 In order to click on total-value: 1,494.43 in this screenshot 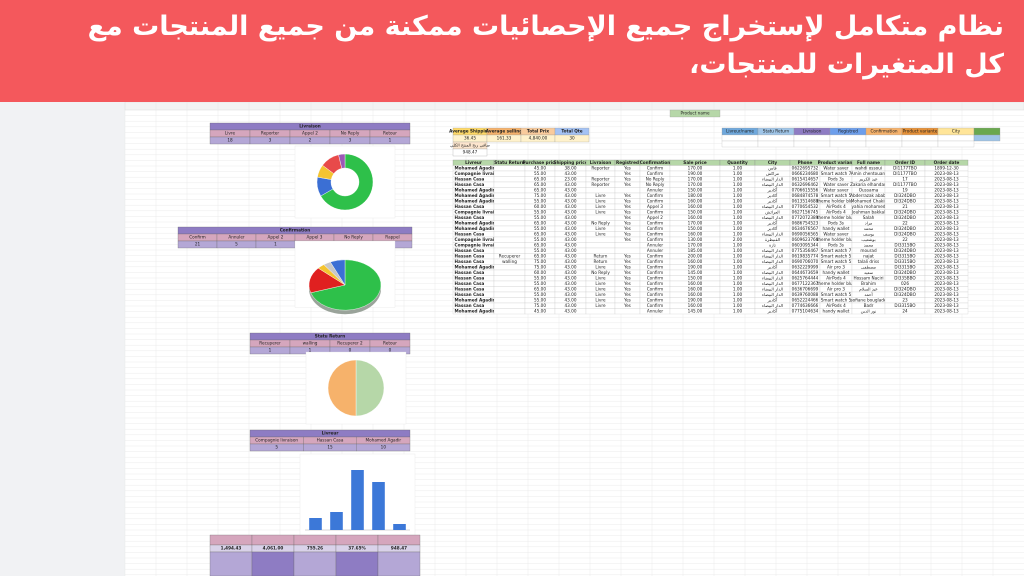, I will do `click(231, 548)`.